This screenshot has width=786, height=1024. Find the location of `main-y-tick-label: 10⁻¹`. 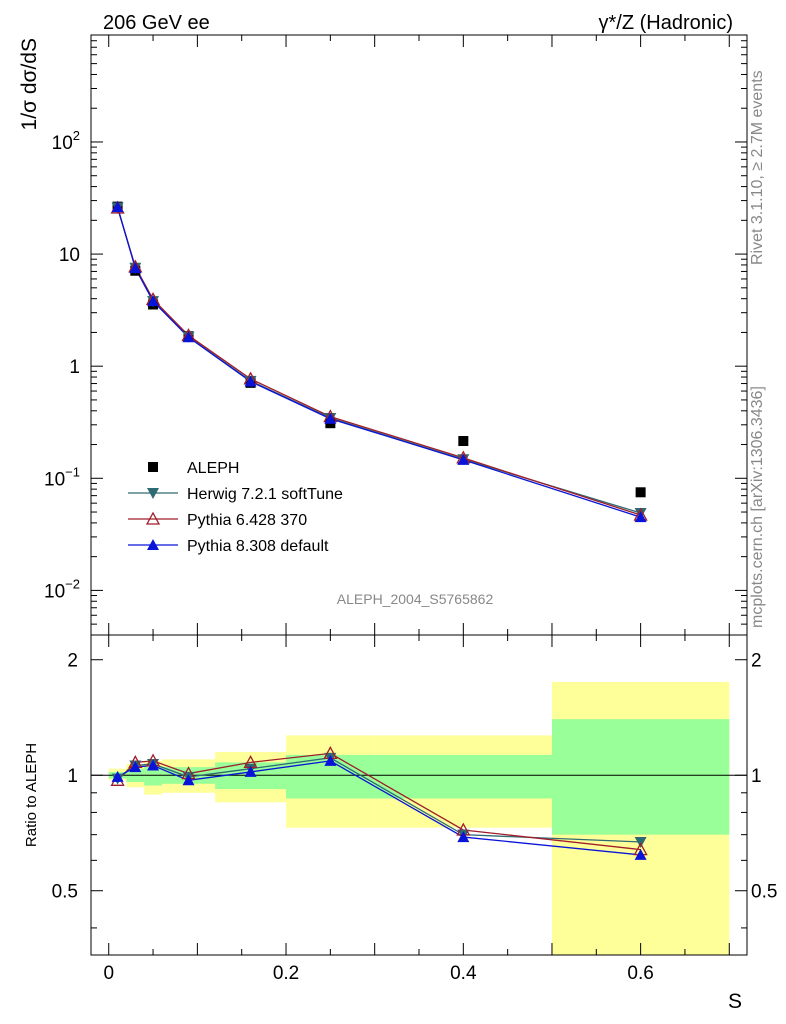

main-y-tick-label: 10⁻¹ is located at coordinates (62, 477).